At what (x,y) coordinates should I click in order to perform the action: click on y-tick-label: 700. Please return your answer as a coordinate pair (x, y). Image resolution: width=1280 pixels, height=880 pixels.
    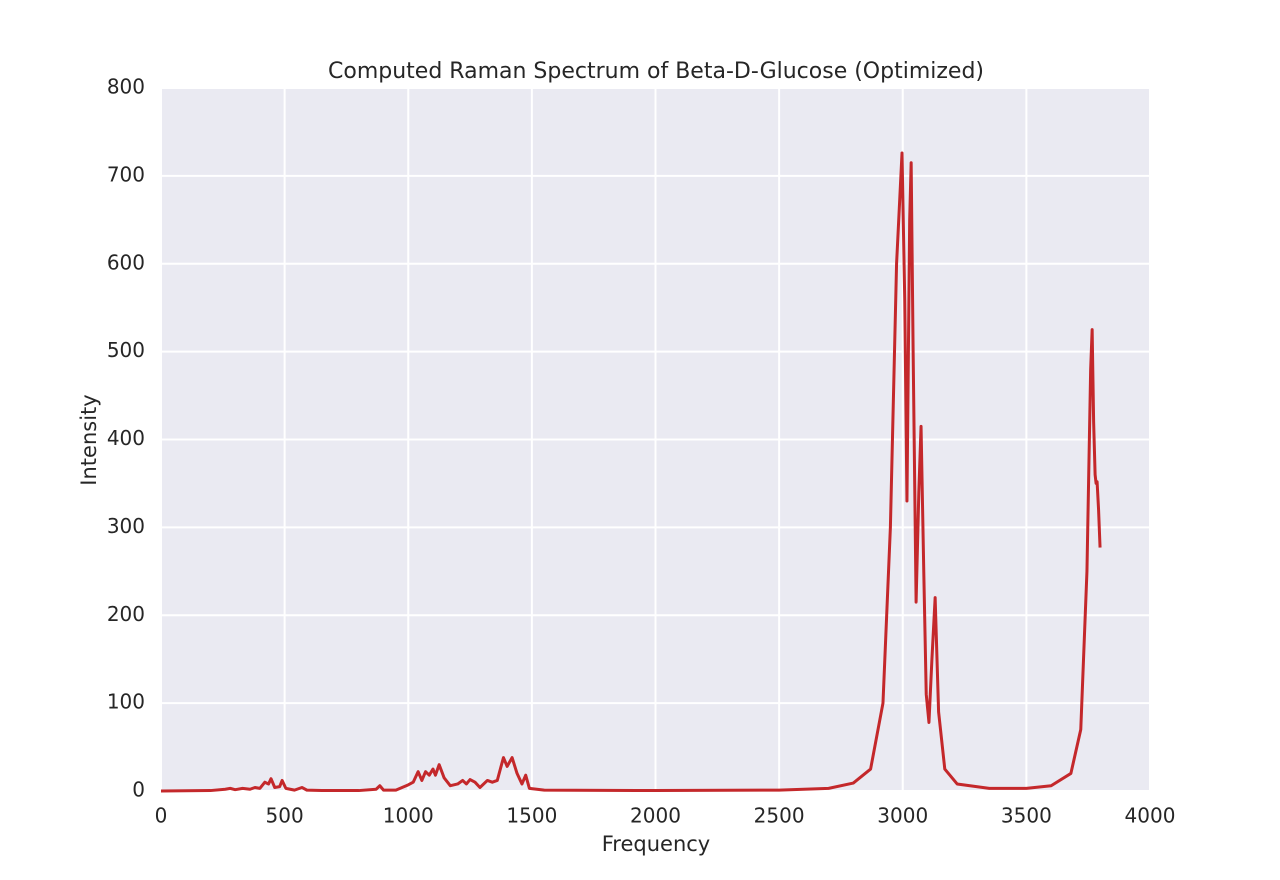
    Looking at the image, I should click on (126, 174).